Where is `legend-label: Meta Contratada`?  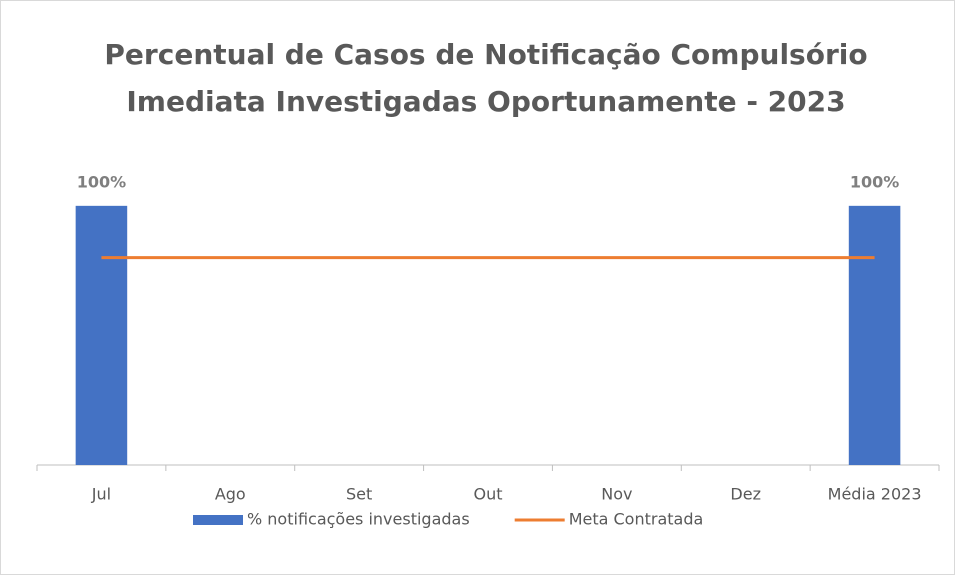
legend-label: Meta Contratada is located at coordinates (636, 519).